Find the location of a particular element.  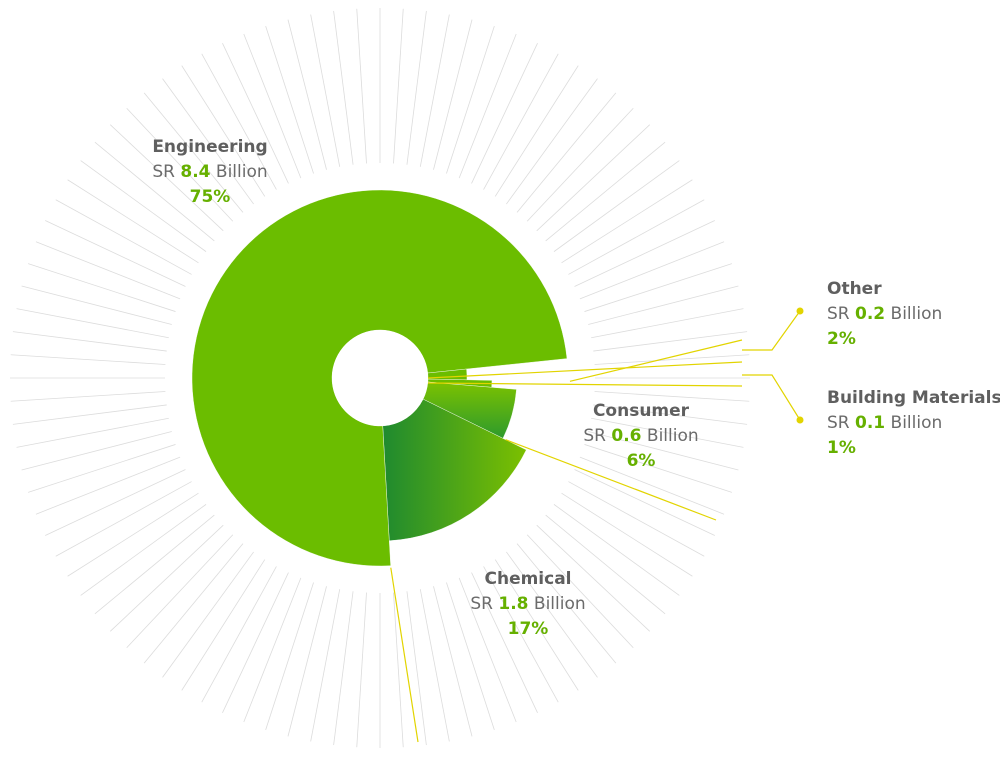

slice-percent: 17% is located at coordinates (528, 629).